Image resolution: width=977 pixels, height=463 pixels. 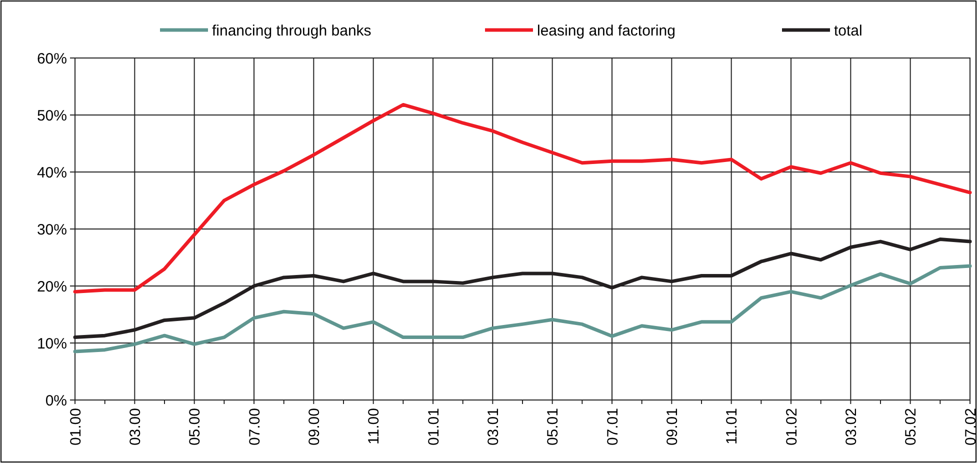 I want to click on x-tick-label: 11.00, so click(x=374, y=426).